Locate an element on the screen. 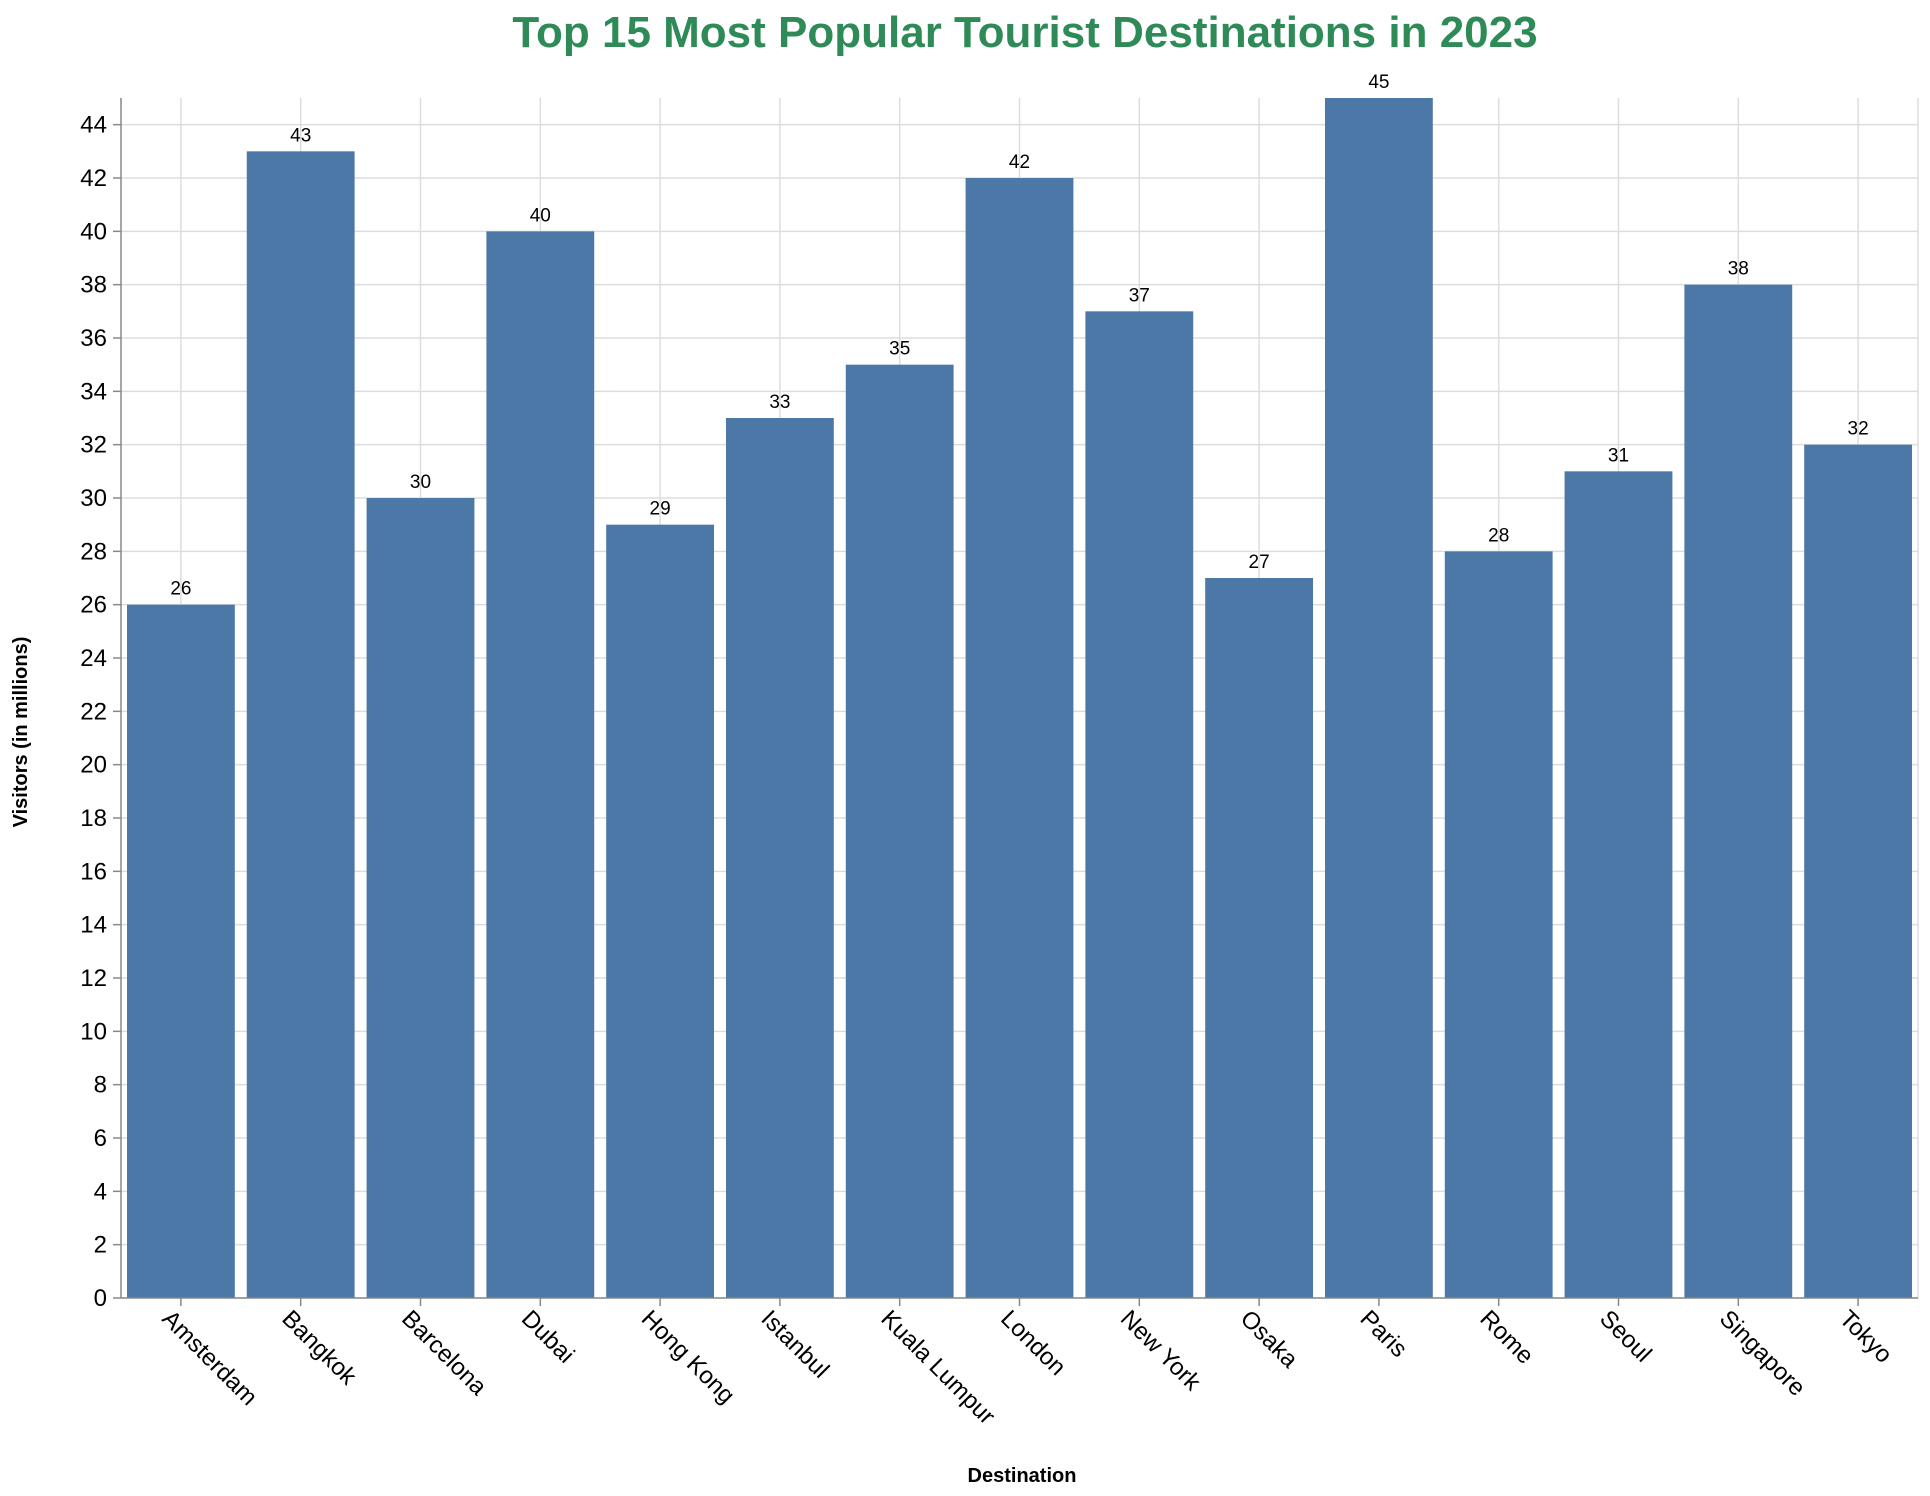 The height and width of the screenshot is (1496, 1930). bar-amsterdam is located at coordinates (180, 951).